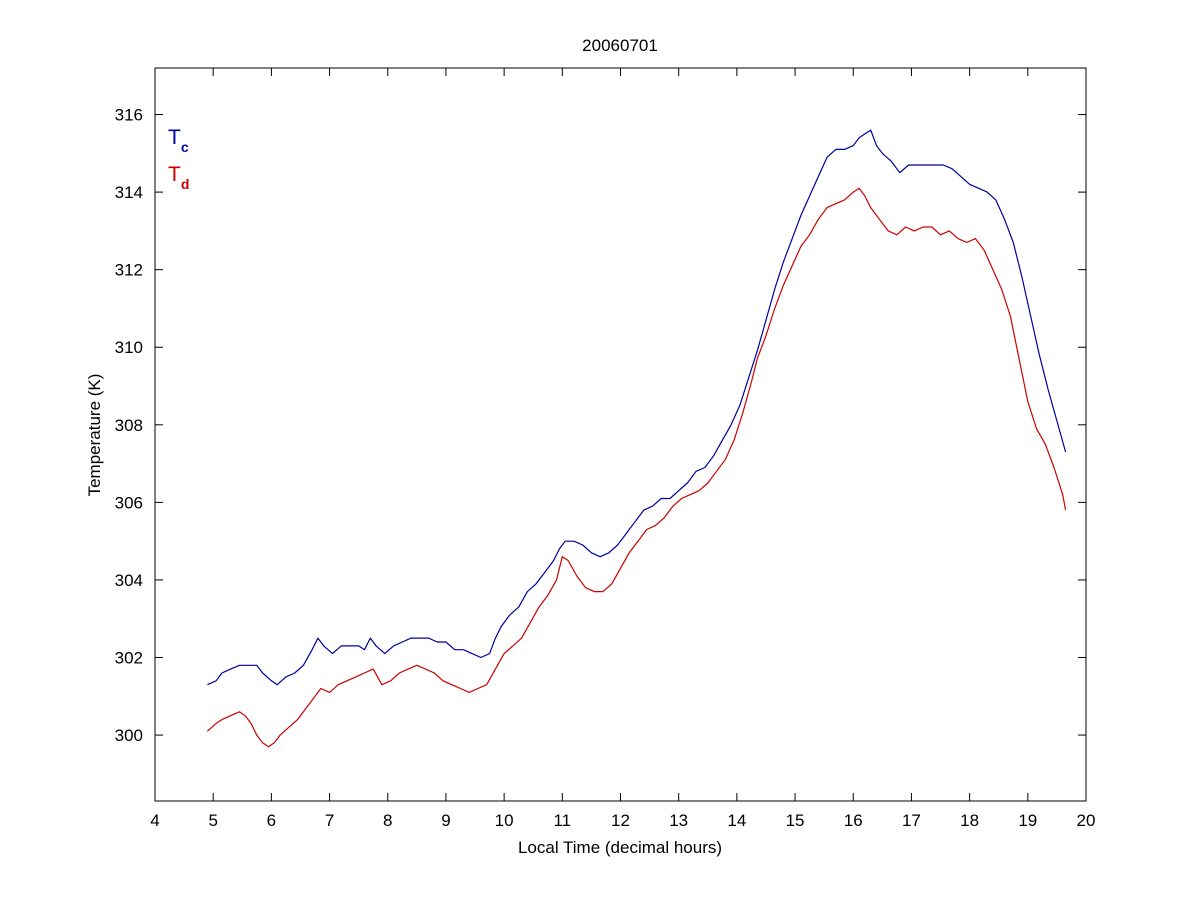 The width and height of the screenshot is (1200, 900). Describe the element at coordinates (129, 658) in the screenshot. I see `y-tick-label: 302` at that location.